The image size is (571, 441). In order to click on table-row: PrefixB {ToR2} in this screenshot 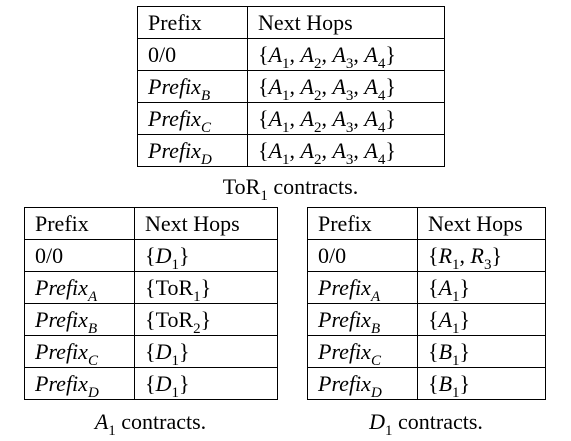, I will do `click(151, 319)`.